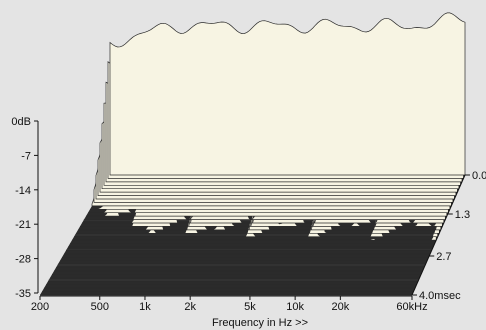 The width and height of the screenshot is (486, 330). Describe the element at coordinates (23, 191) in the screenshot. I see `y-tick-label: -14` at that location.